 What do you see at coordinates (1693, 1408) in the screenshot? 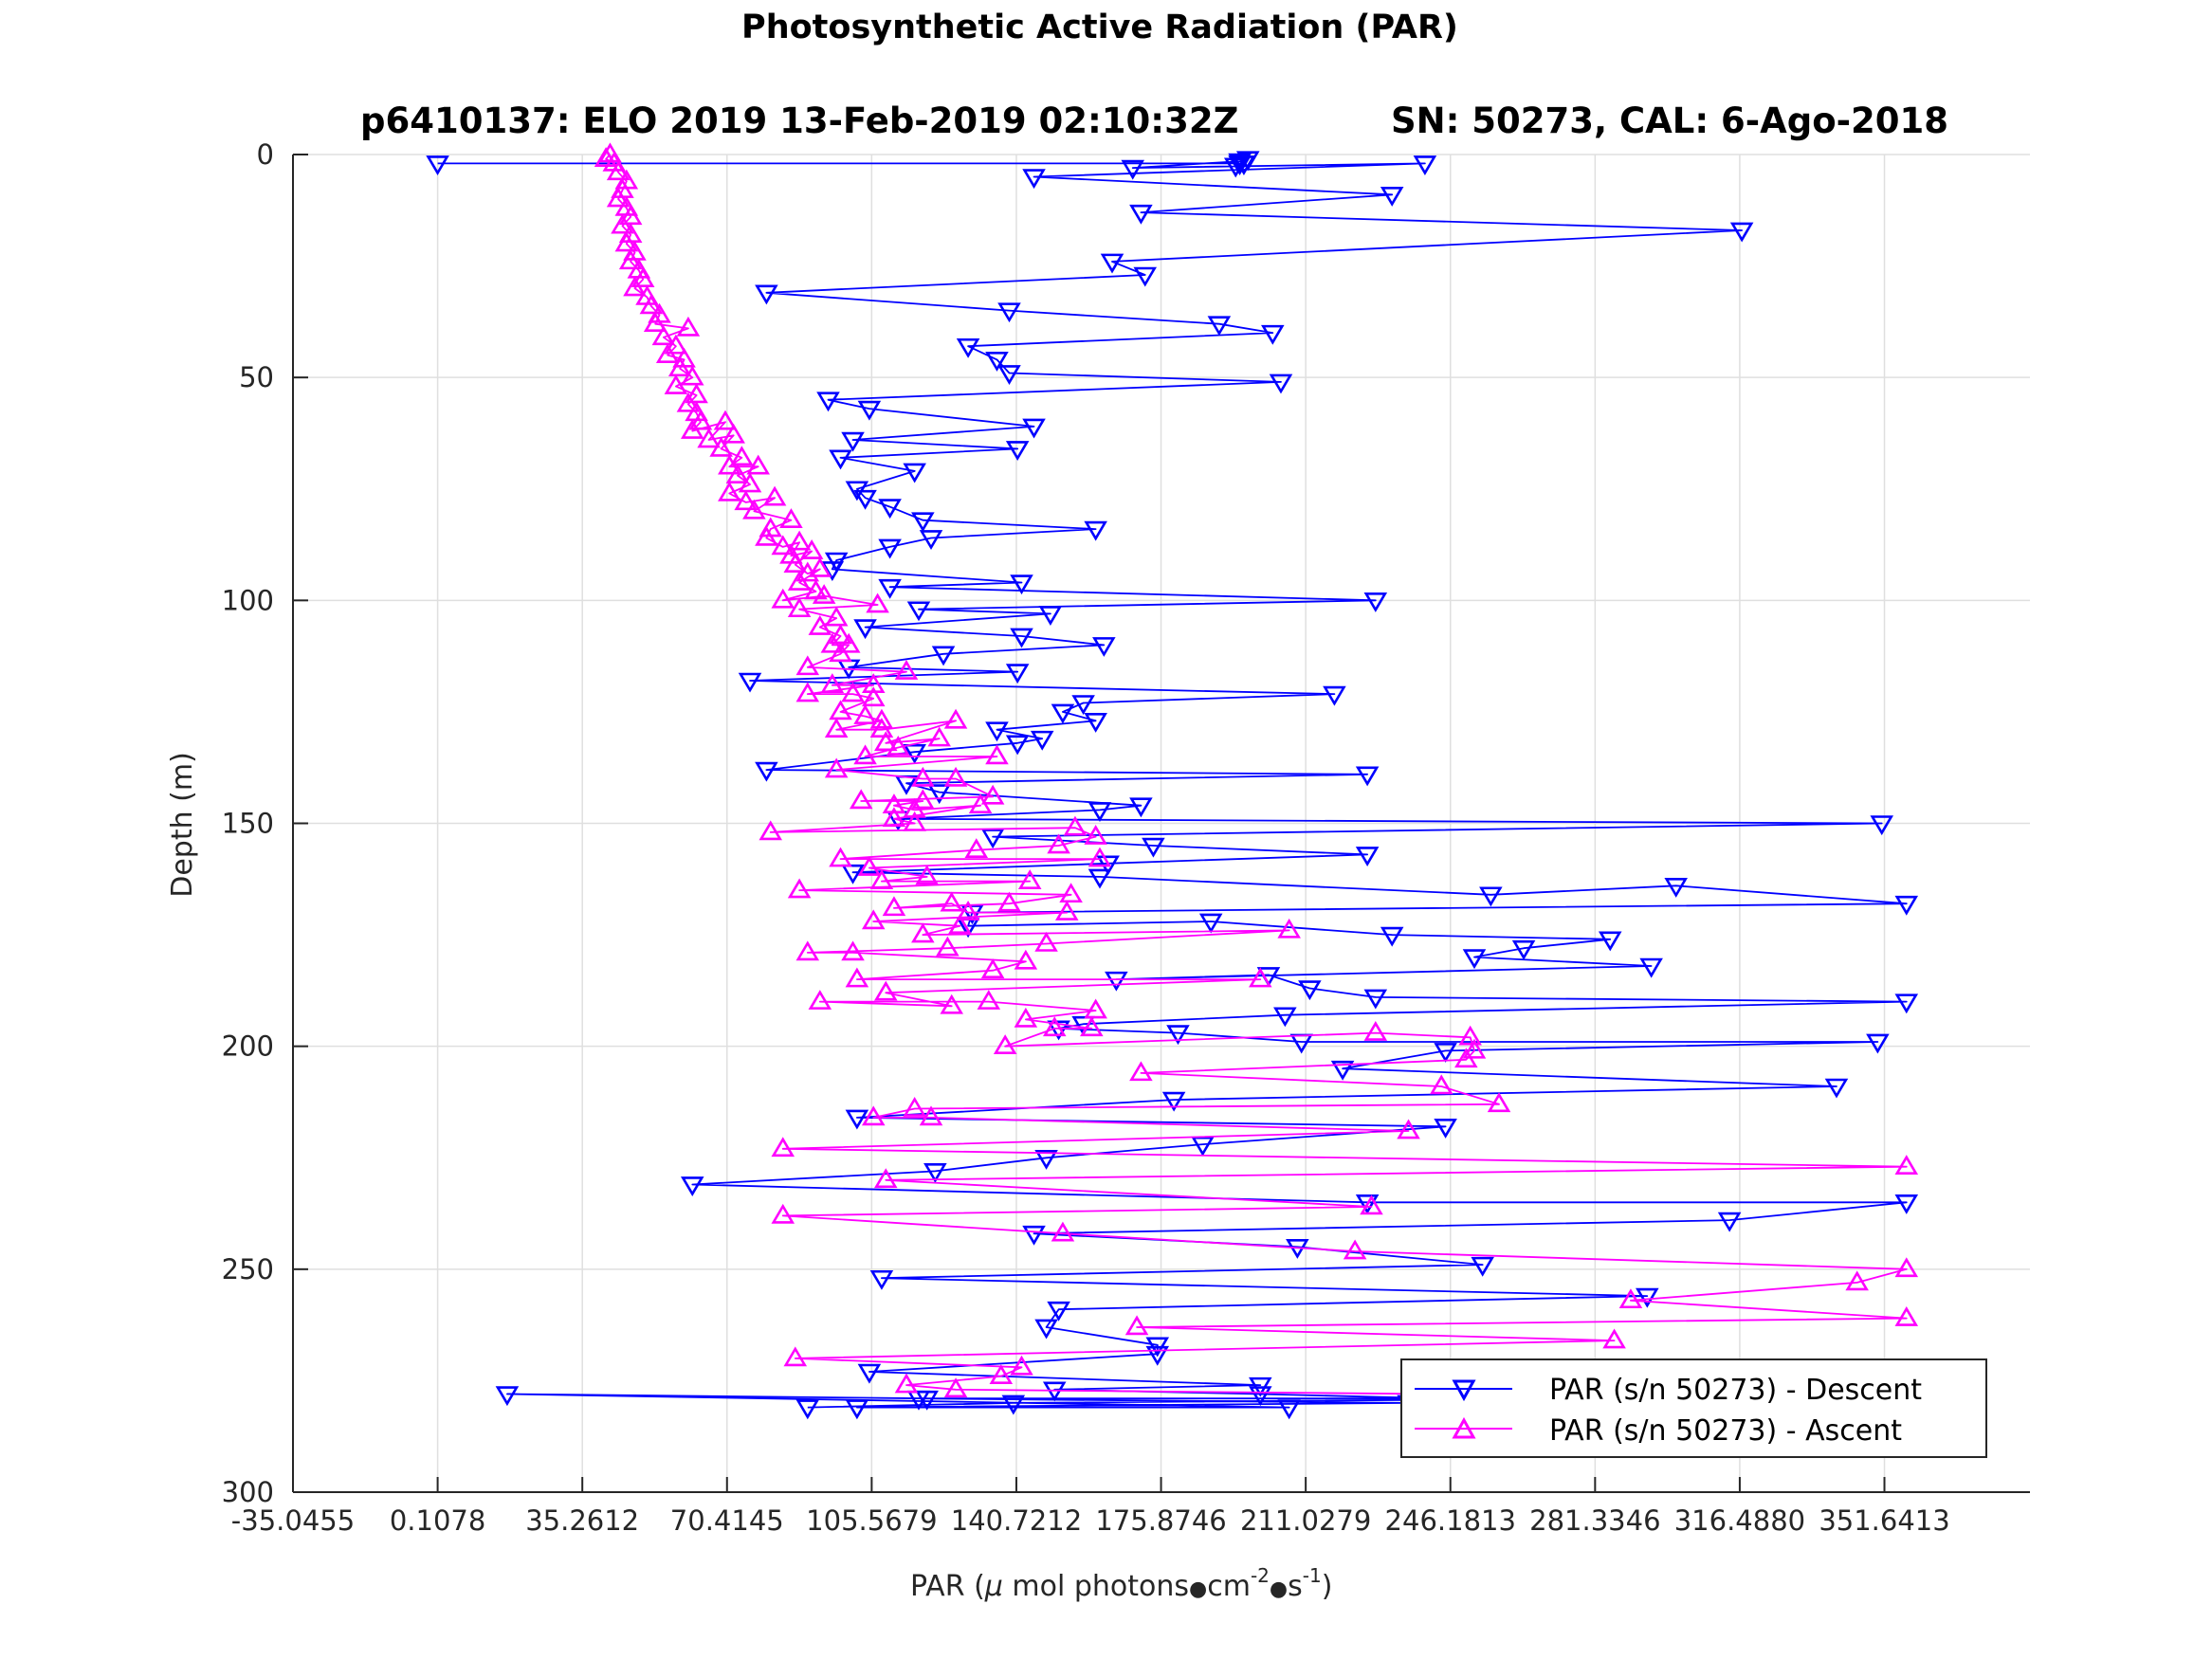
I see `legend-box` at bounding box center [1693, 1408].